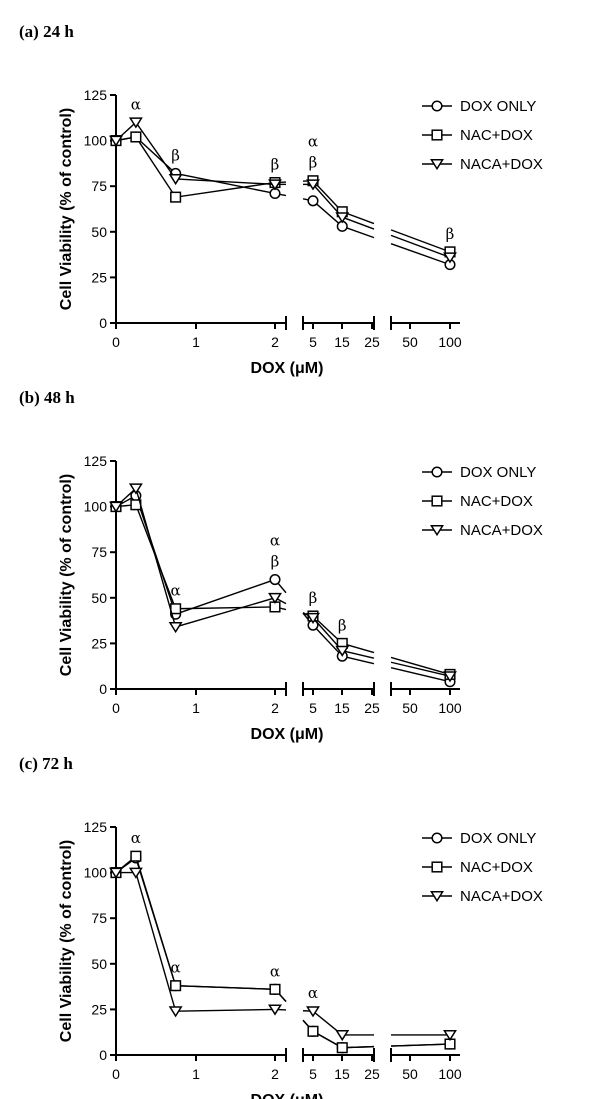 This screenshot has width=600, height=1099. I want to click on panel-c-y-tick-label: 0, so click(103, 1055).